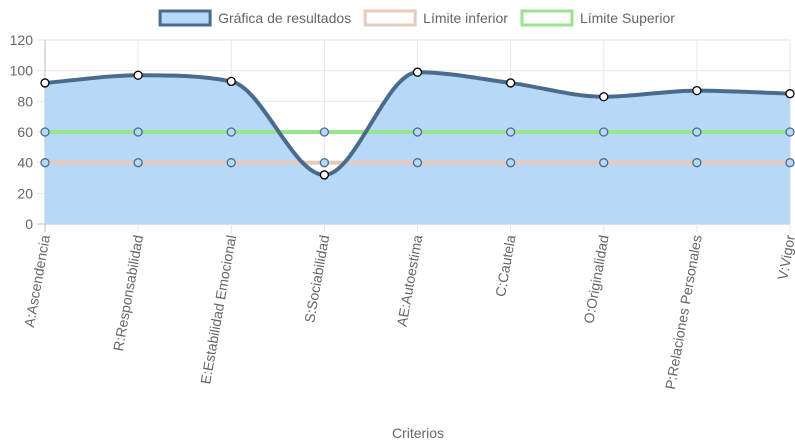  I want to click on y-tick-label: 20, so click(25, 193).